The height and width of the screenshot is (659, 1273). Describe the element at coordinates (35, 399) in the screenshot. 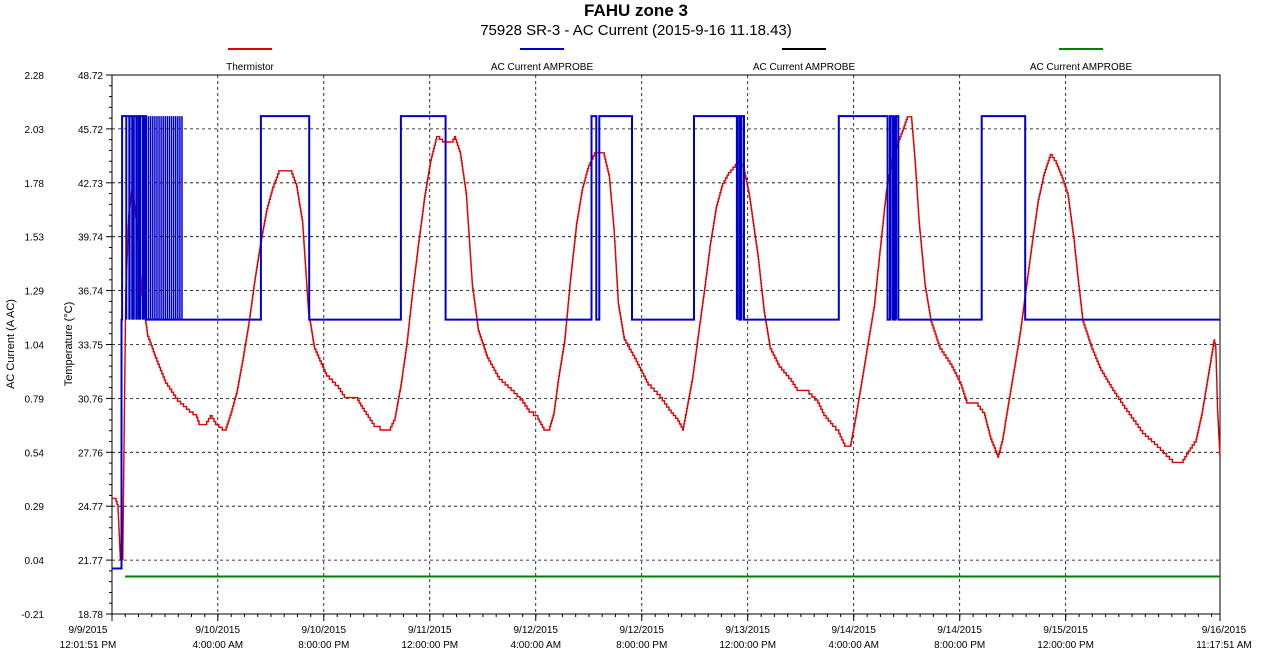

I see `y-tick-label-current: 0.79` at that location.